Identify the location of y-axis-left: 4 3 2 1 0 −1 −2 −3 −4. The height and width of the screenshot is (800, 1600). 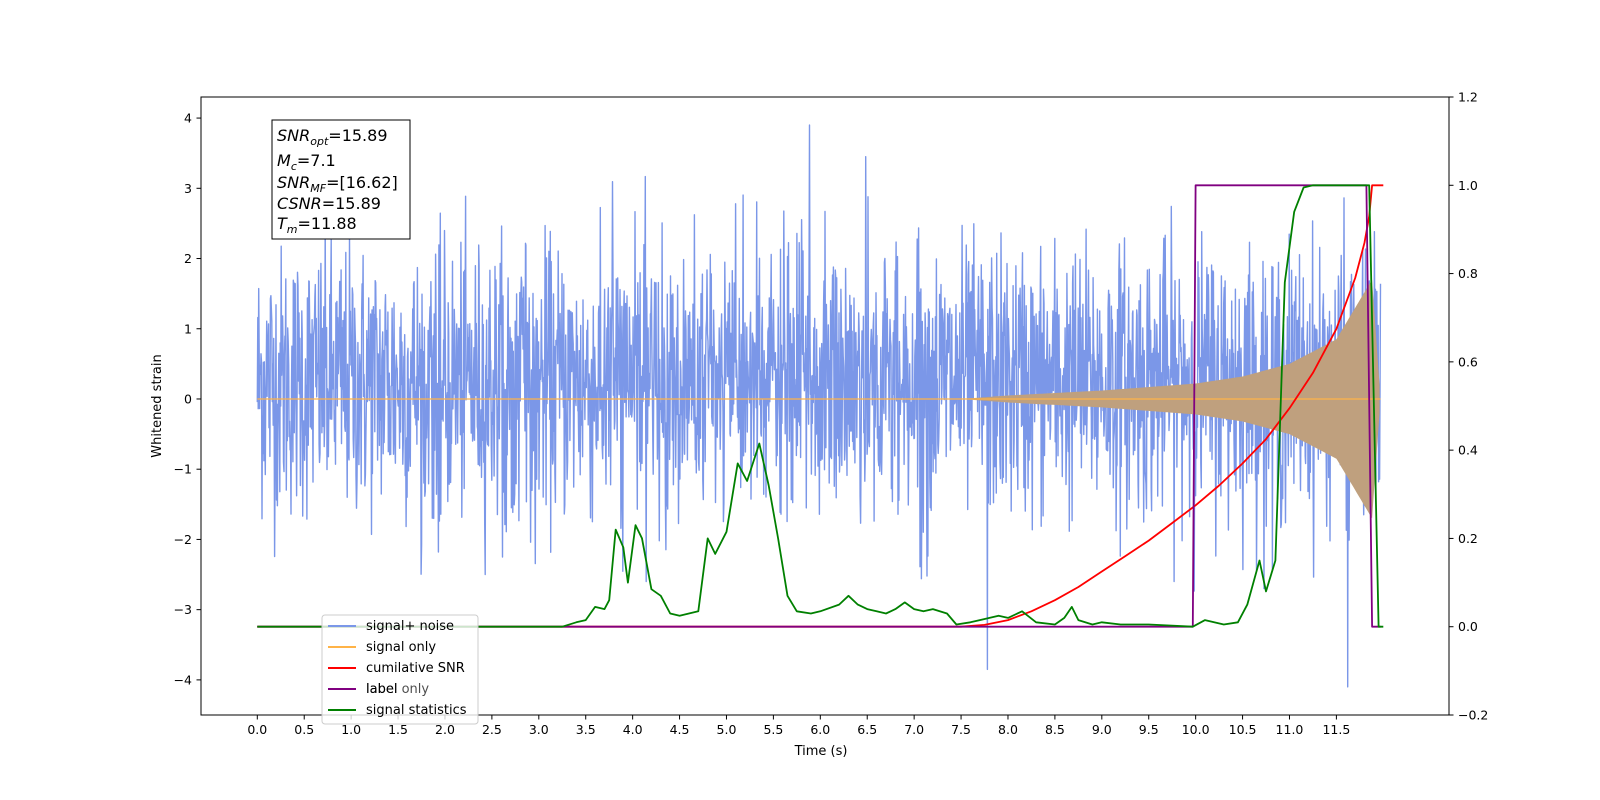
(187, 399).